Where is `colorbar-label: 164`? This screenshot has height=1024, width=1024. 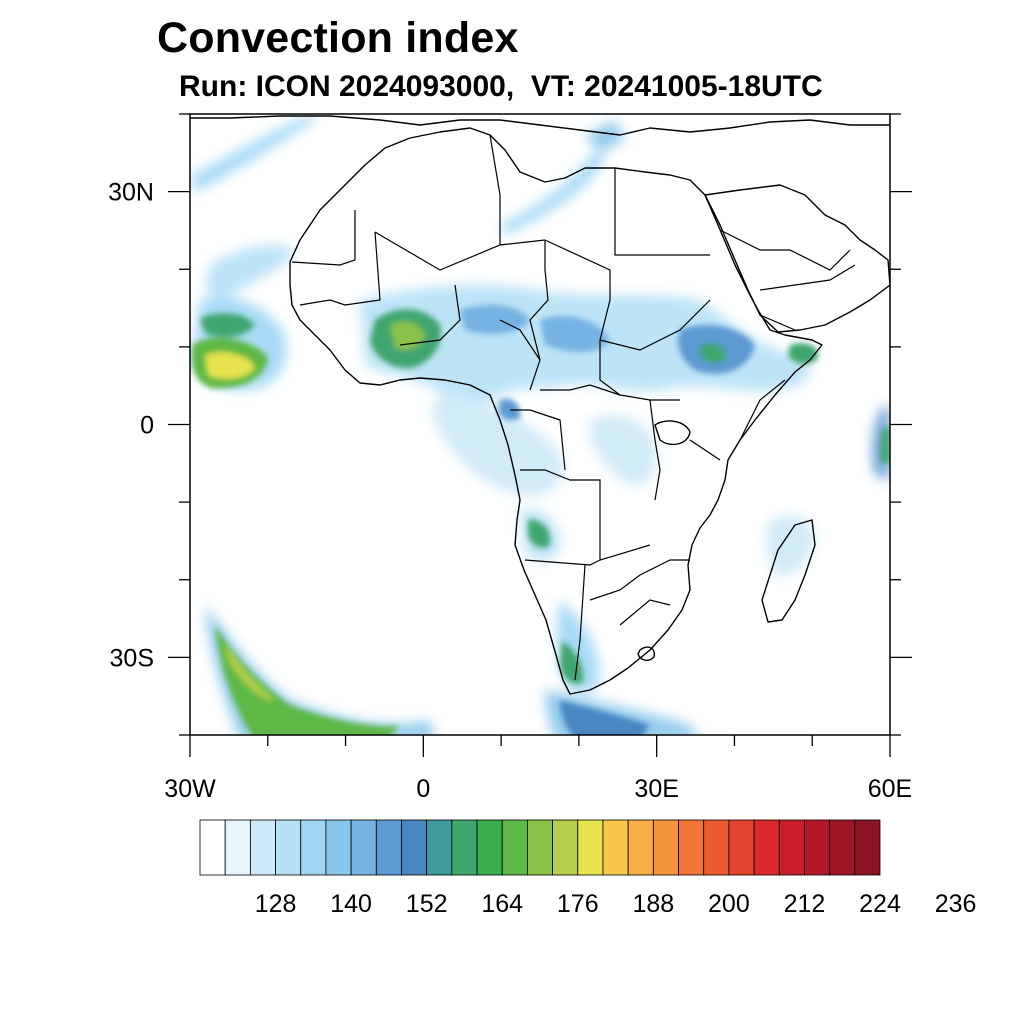 colorbar-label: 164 is located at coordinates (502, 904).